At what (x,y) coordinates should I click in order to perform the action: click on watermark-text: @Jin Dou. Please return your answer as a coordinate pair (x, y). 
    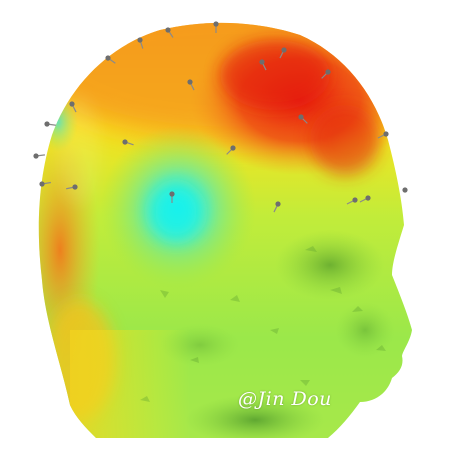
    Looking at the image, I should click on (285, 399).